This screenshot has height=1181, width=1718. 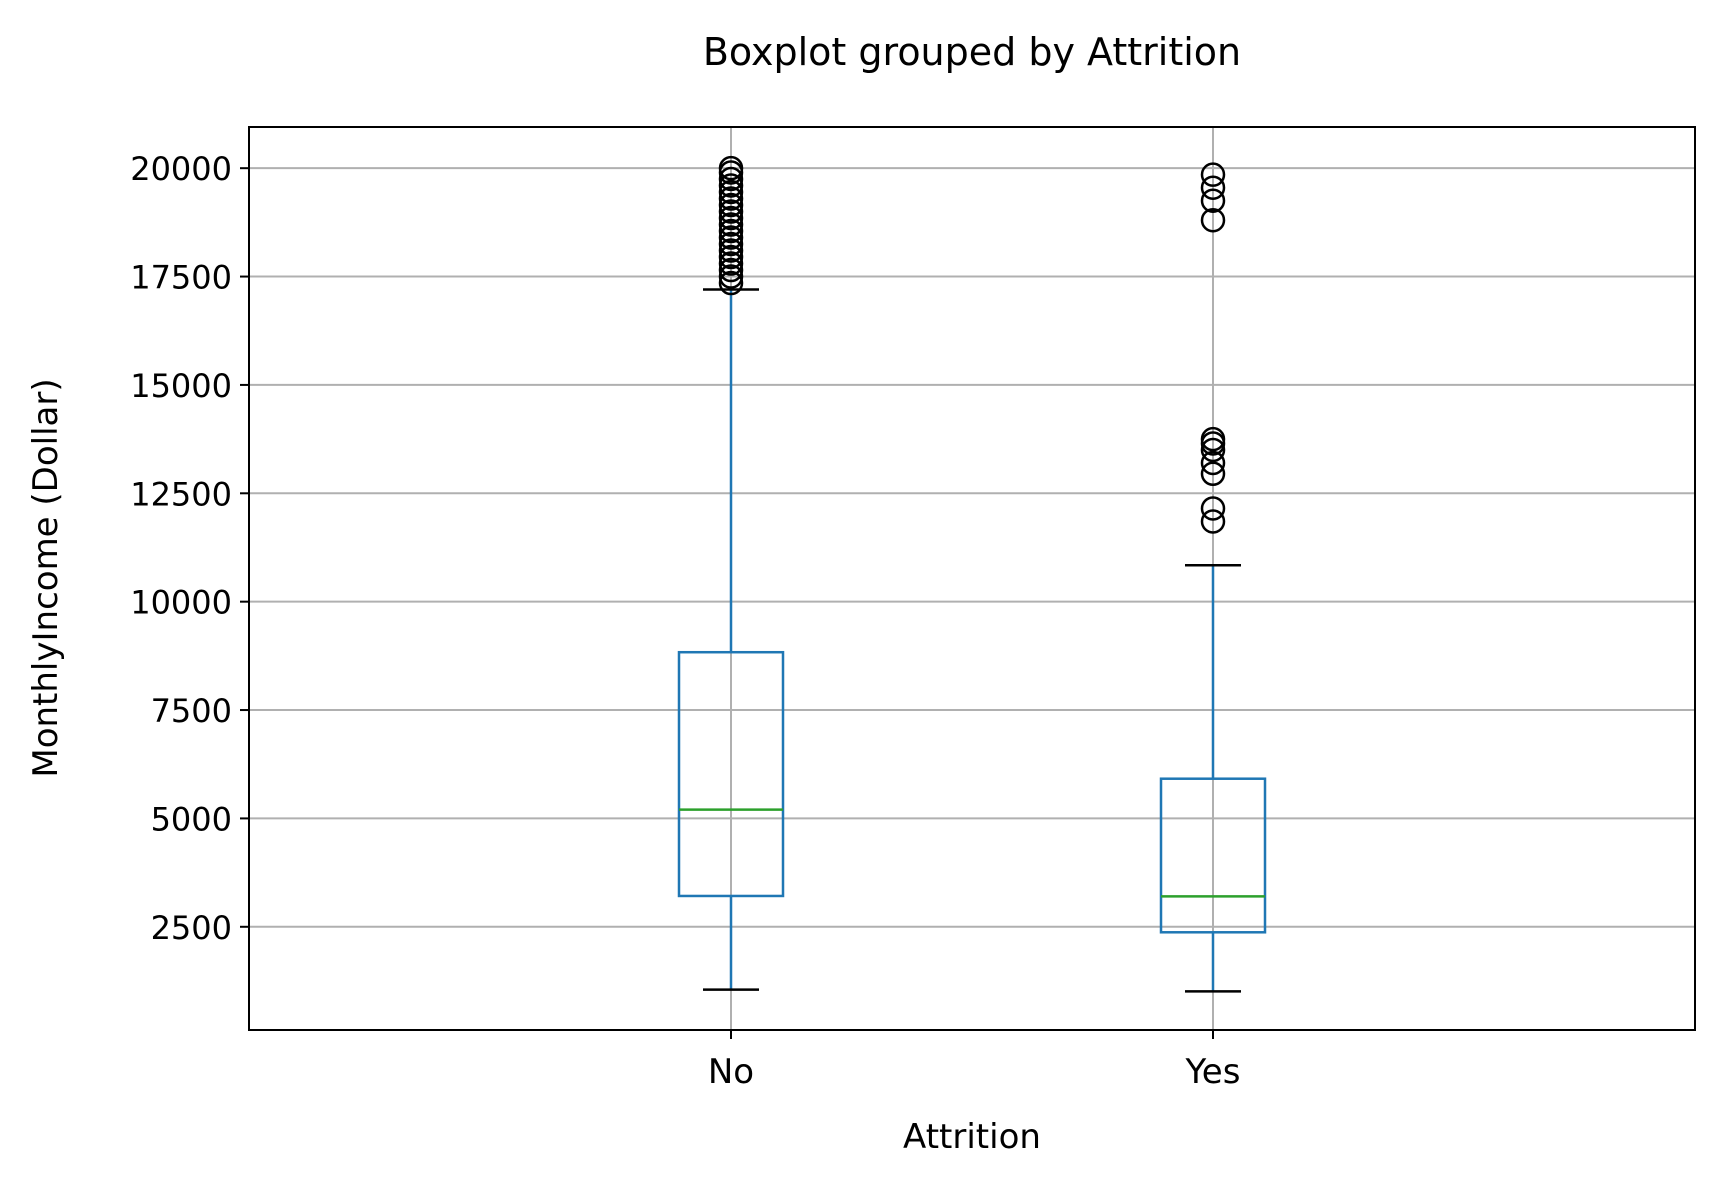 What do you see at coordinates (731, 573) in the screenshot?
I see `box-group-no` at bounding box center [731, 573].